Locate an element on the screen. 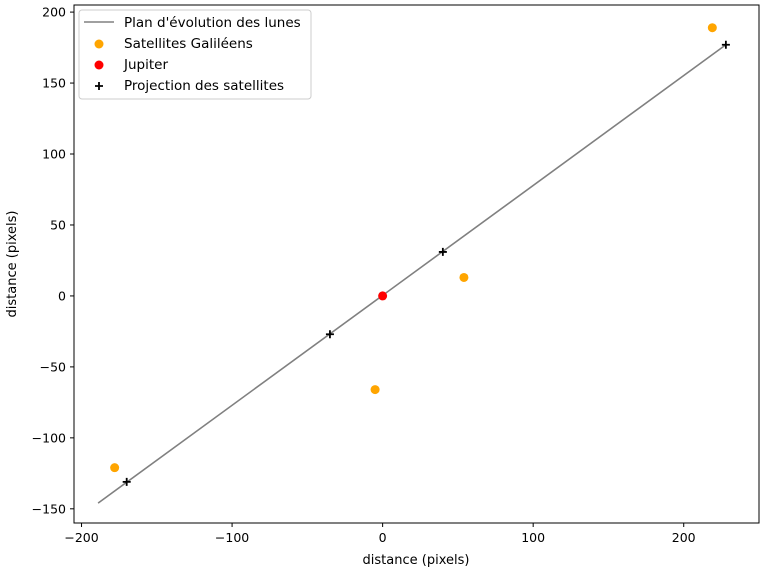 Image resolution: width=764 pixels, height=570 pixels. y-tick-label: 0 is located at coordinates (62, 295).